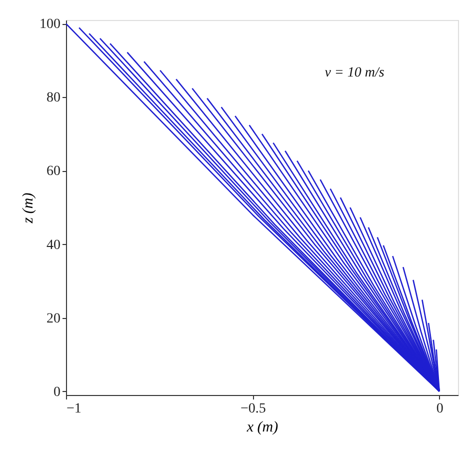 The width and height of the screenshot is (474, 460). Describe the element at coordinates (53, 318) in the screenshot. I see `y-tick-label: 20` at that location.